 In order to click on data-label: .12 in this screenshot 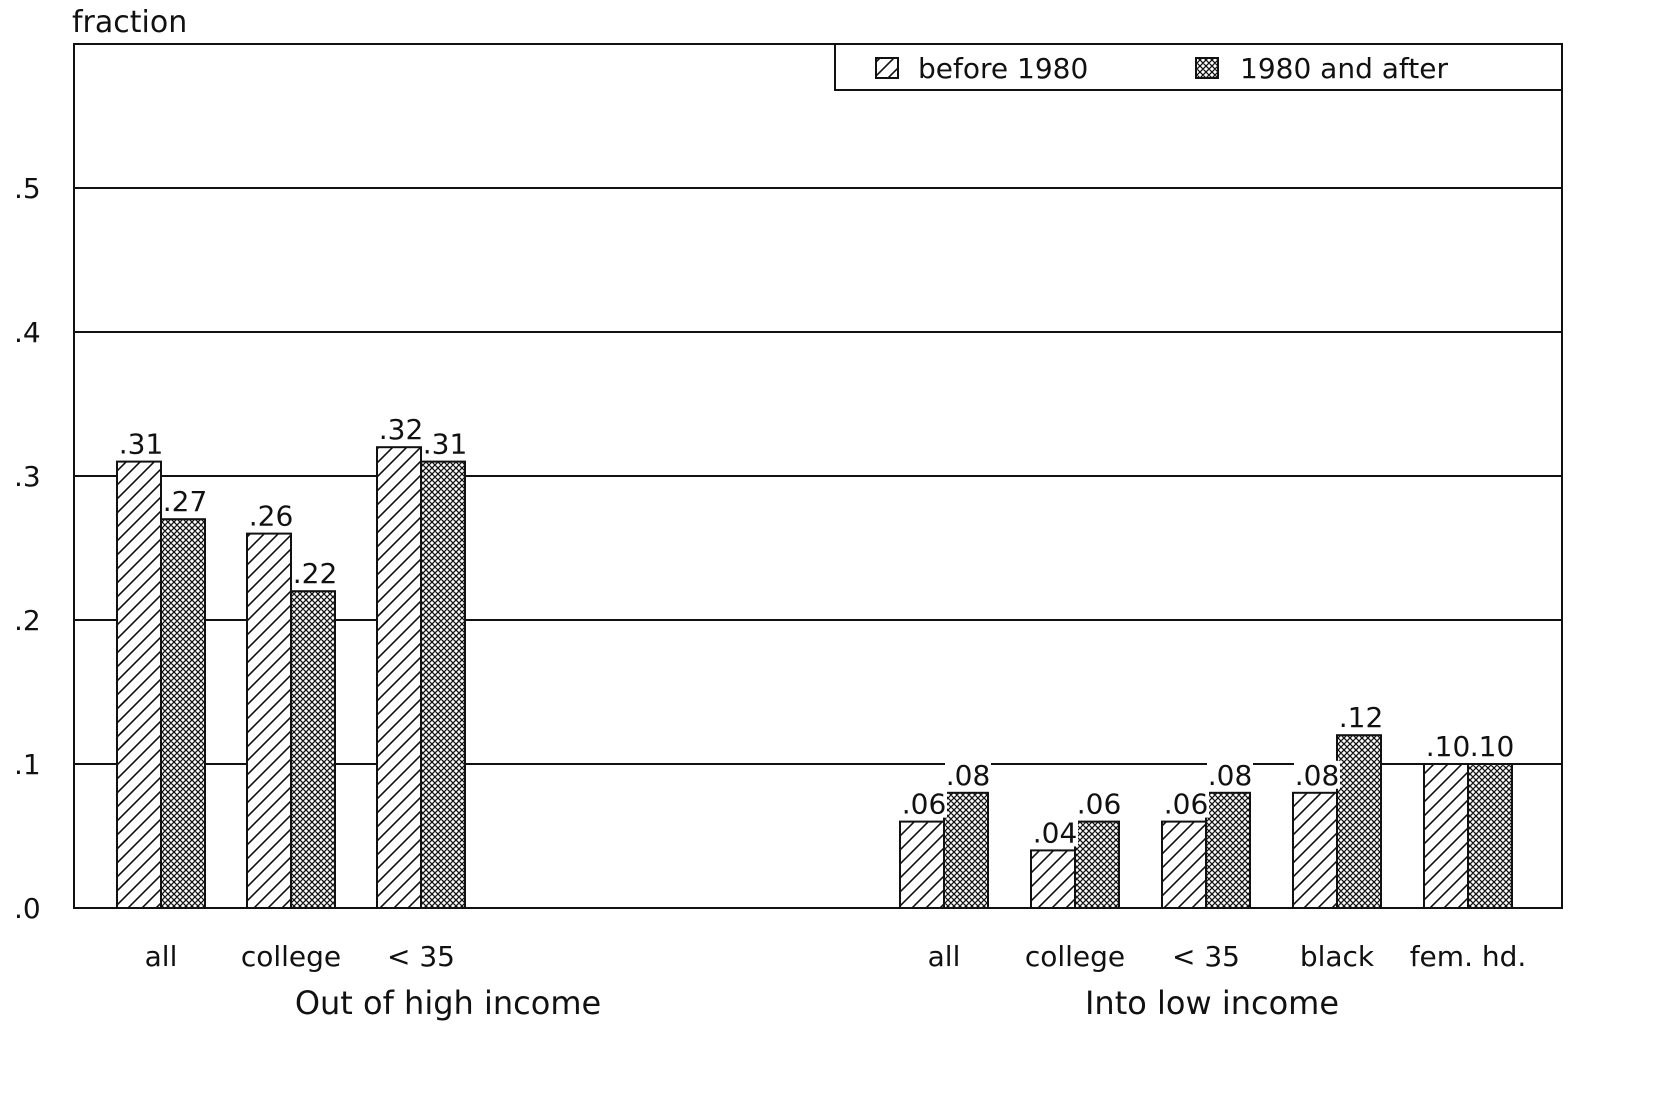, I will do `click(1361, 717)`.